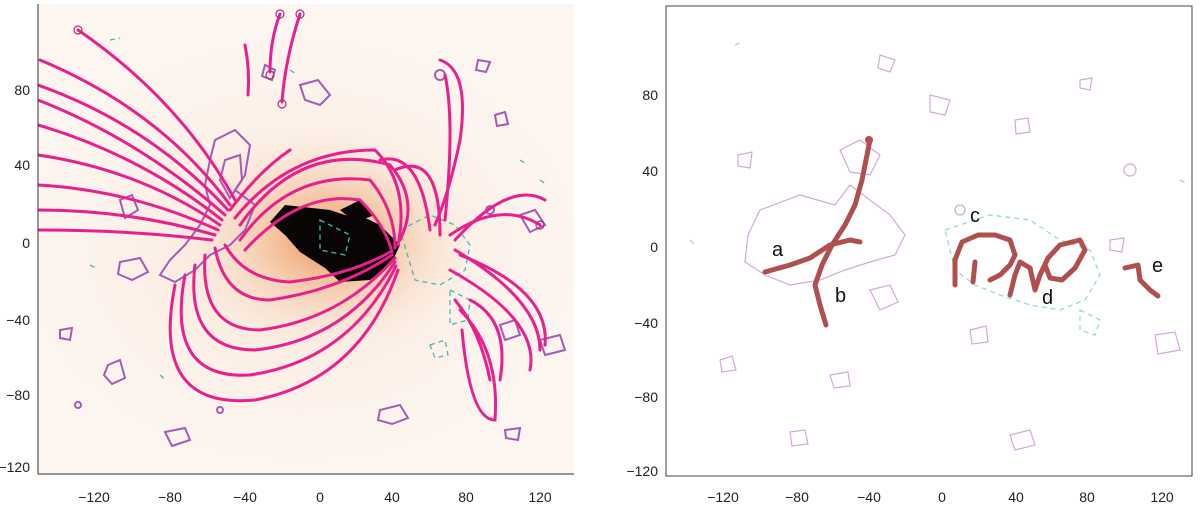 The image size is (1200, 514). Describe the element at coordinates (975, 216) in the screenshot. I see `filament-label-c: c` at that location.